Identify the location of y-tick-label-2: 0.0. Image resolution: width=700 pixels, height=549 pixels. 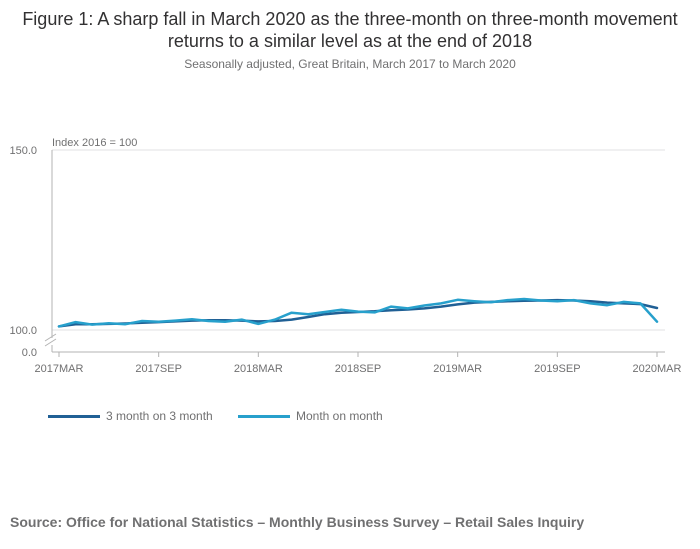
(29, 353).